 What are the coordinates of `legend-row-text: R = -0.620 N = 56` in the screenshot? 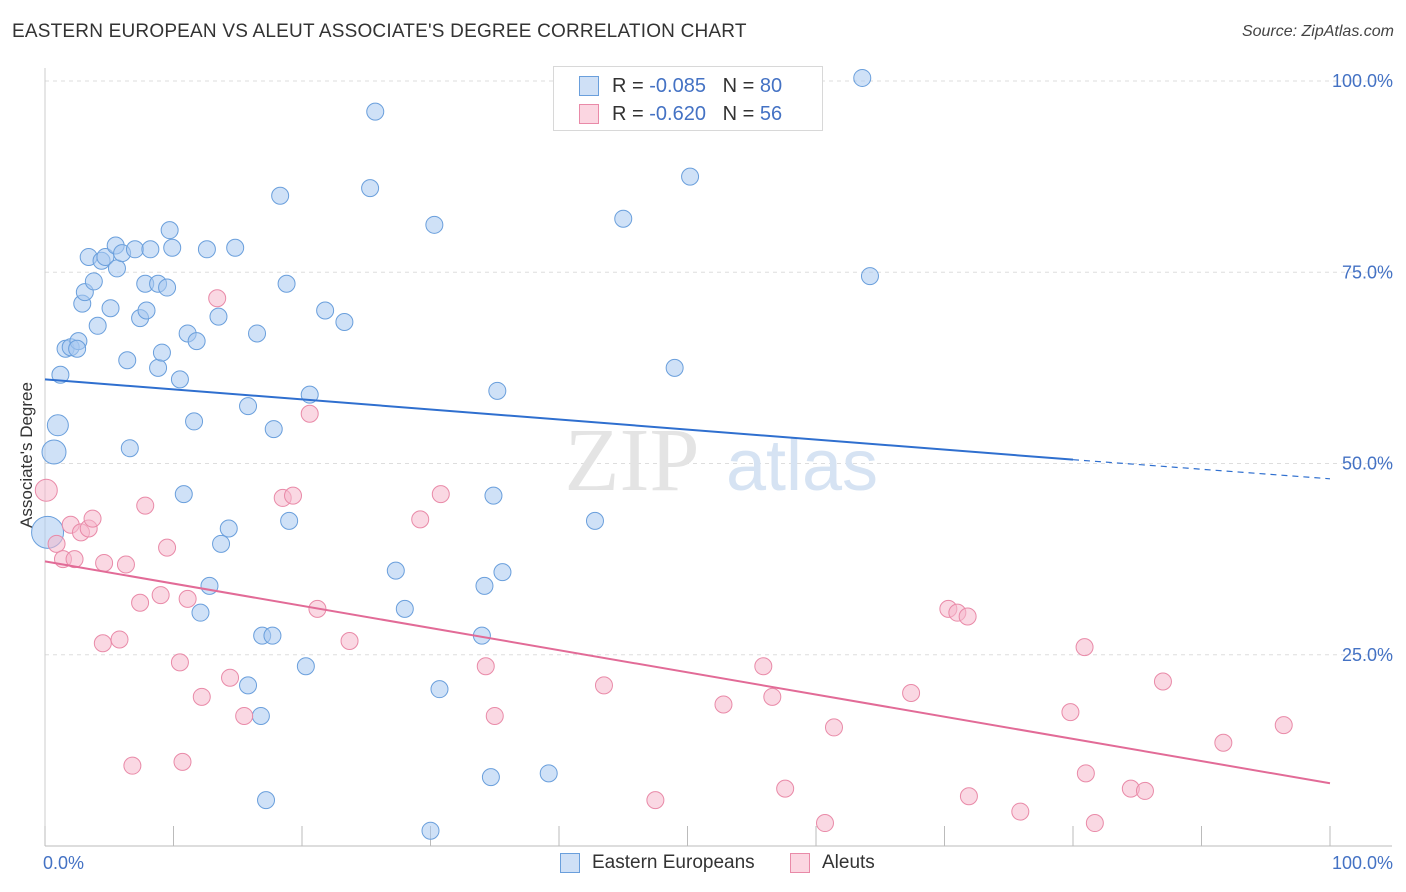 It's located at (697, 114).